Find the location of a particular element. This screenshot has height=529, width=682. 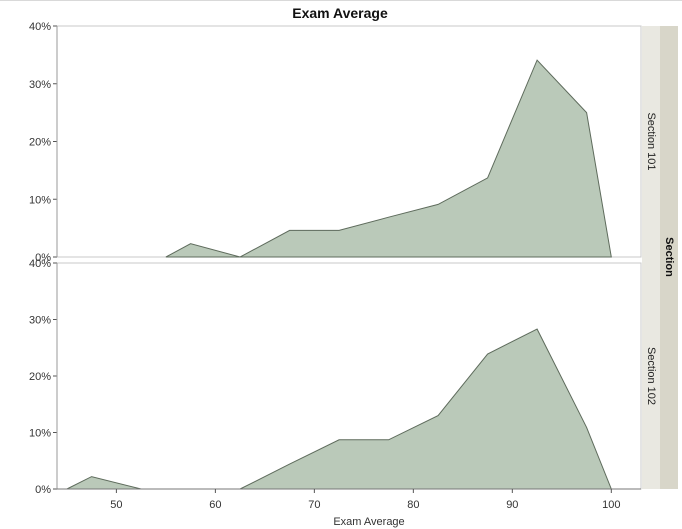

group-label-background is located at coordinates (669, 257).